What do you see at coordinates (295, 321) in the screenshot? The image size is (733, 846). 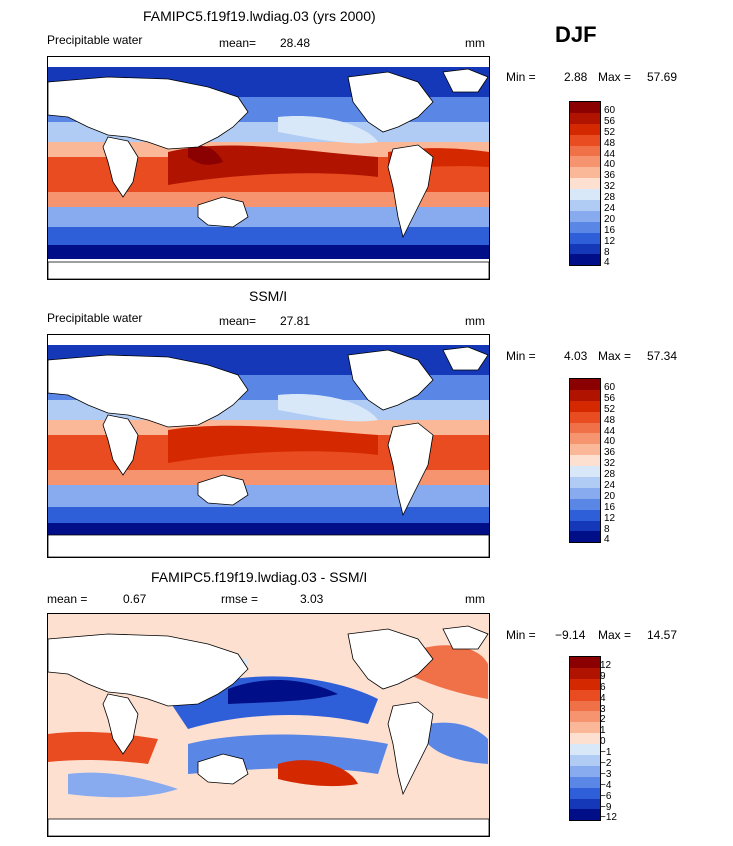 I see `panel2-mean-value: 27.81` at bounding box center [295, 321].